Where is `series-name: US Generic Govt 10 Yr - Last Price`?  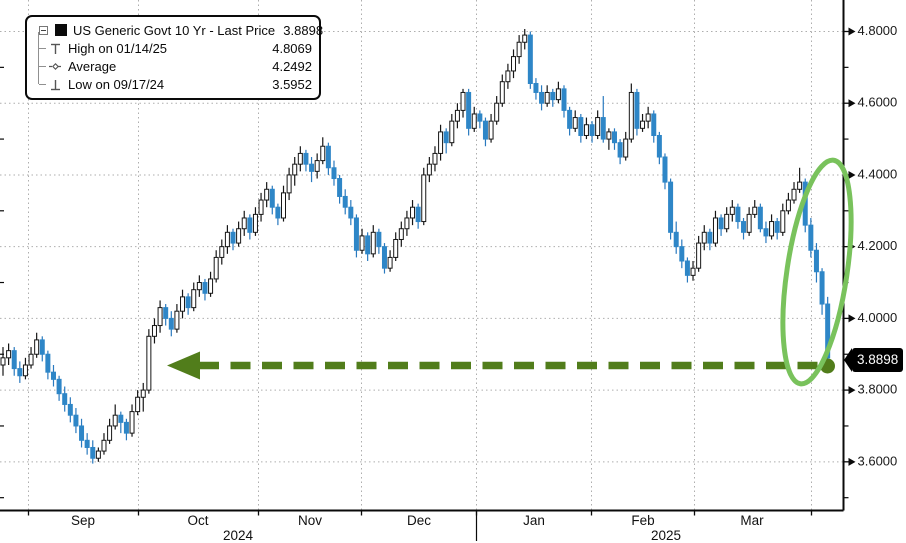 series-name: US Generic Govt 10 Yr - Last Price is located at coordinates (174, 30).